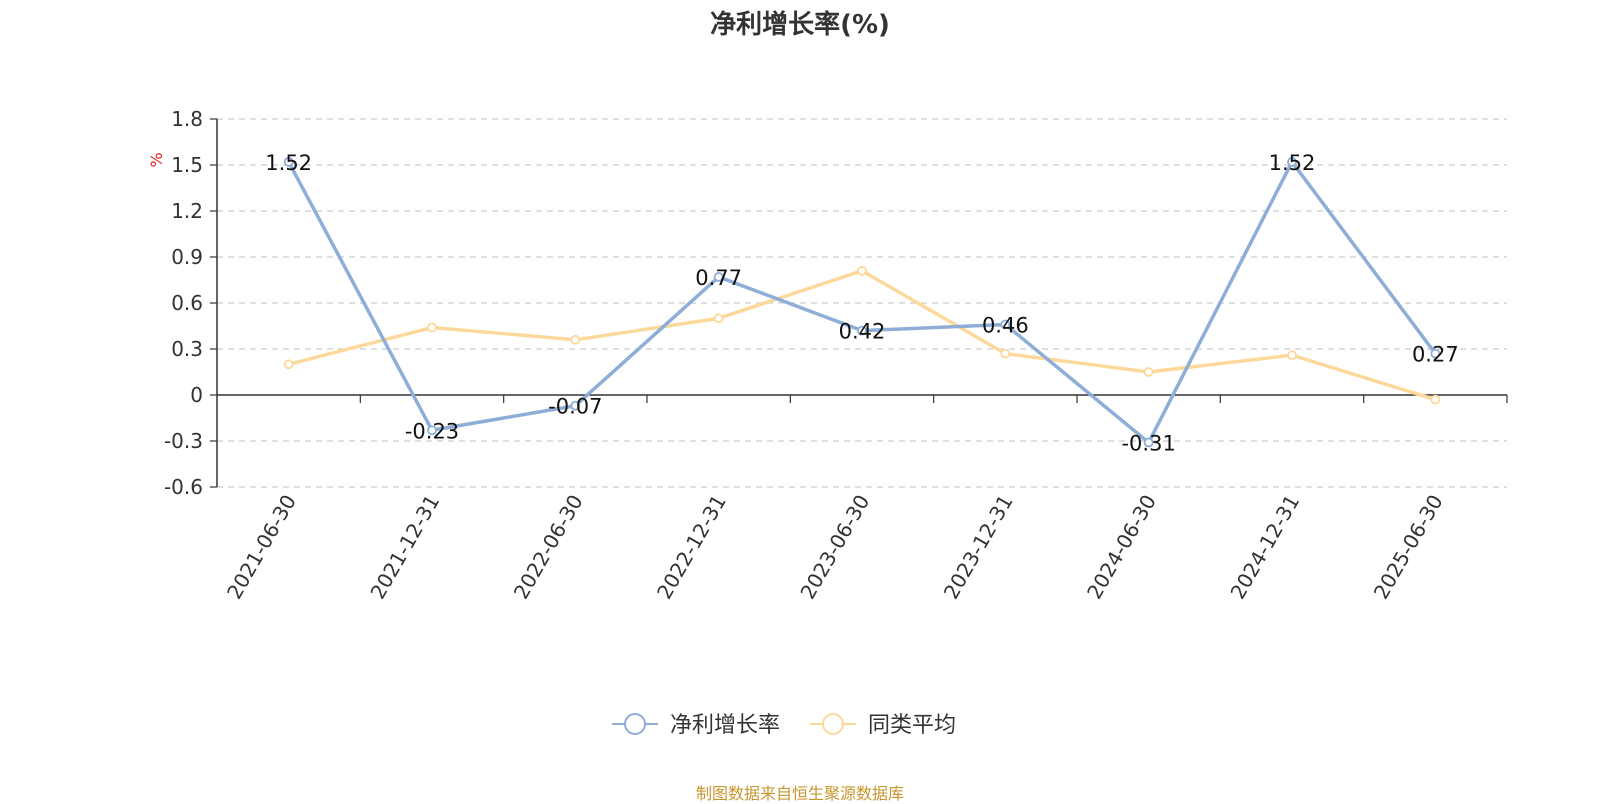  What do you see at coordinates (1264, 547) in the screenshot?
I see `x-tick-label: 2024-12-31` at bounding box center [1264, 547].